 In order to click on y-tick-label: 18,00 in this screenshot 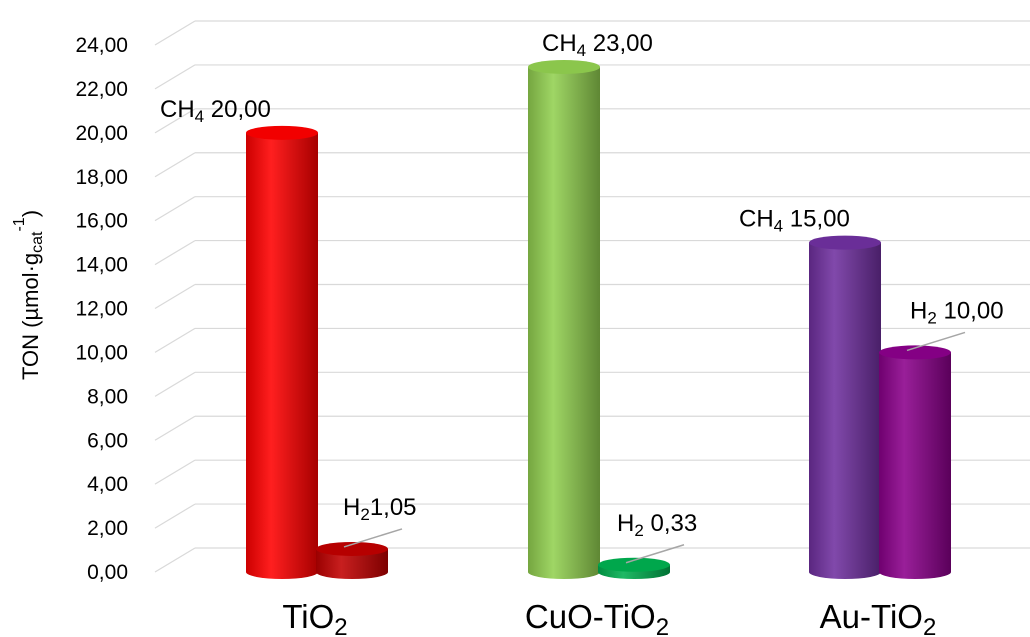, I will do `click(101, 177)`.